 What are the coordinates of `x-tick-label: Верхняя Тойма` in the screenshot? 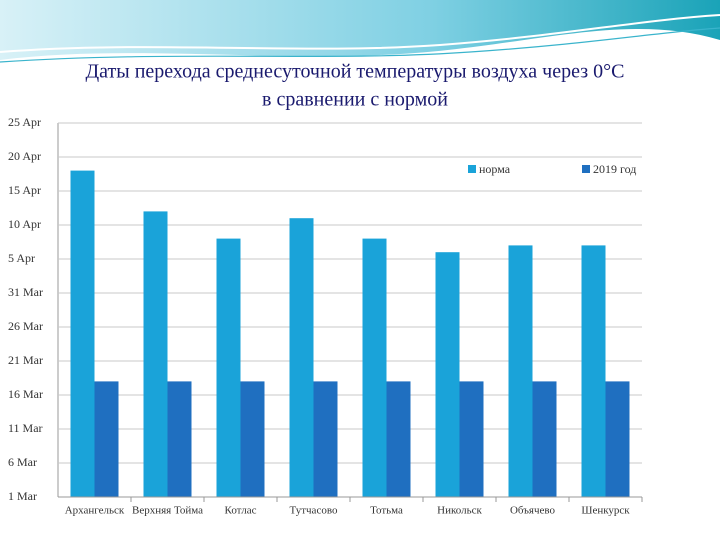 It's located at (167, 511).